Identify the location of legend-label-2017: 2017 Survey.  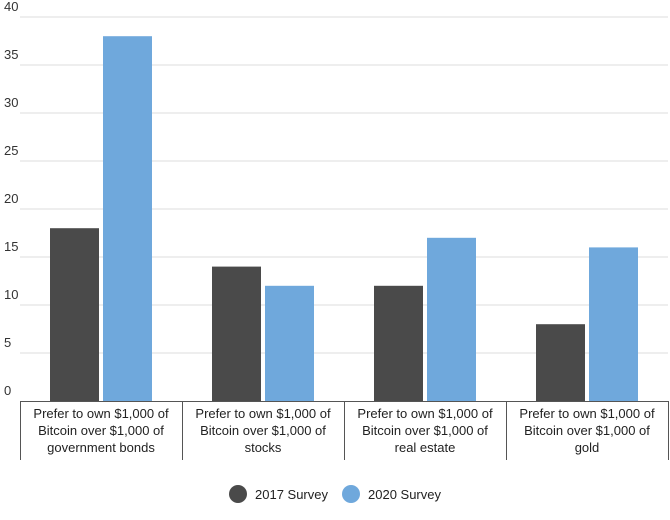
(291, 494).